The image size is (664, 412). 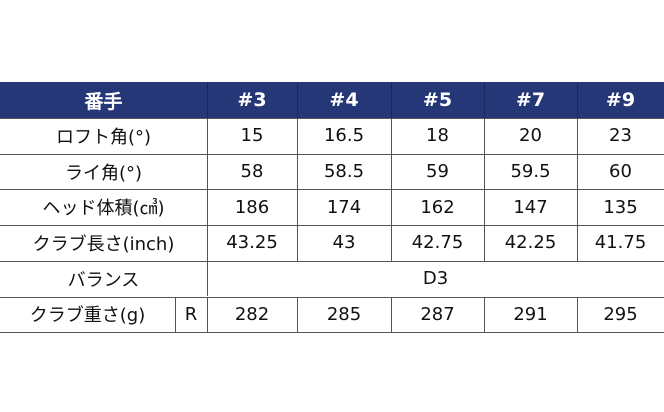 What do you see at coordinates (620, 136) in the screenshot?
I see `value-cell: 23` at bounding box center [620, 136].